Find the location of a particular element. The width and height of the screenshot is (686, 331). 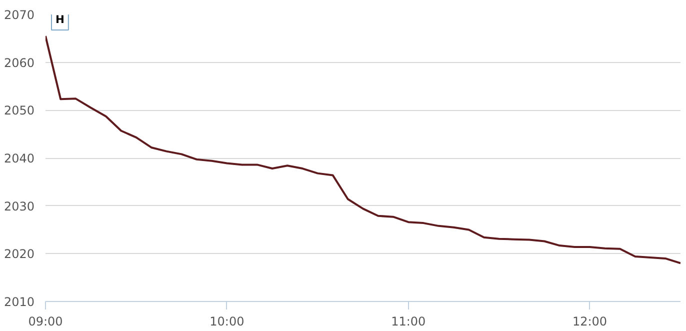

x-tick-label: 09:00 is located at coordinates (45, 321).